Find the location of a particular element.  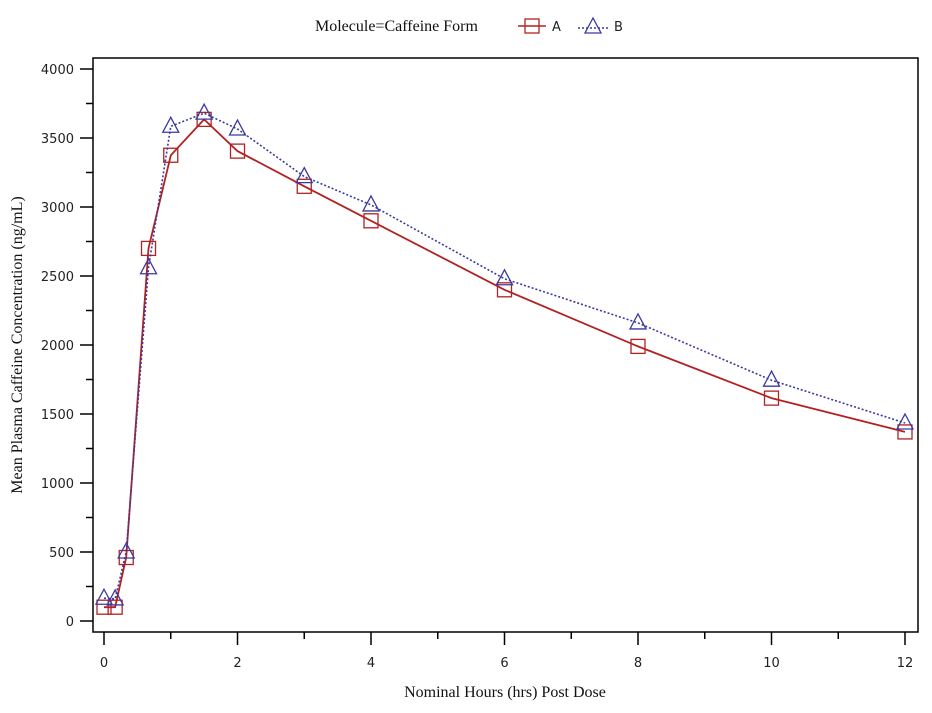

y-tick-label: 3500 is located at coordinates (57, 139).